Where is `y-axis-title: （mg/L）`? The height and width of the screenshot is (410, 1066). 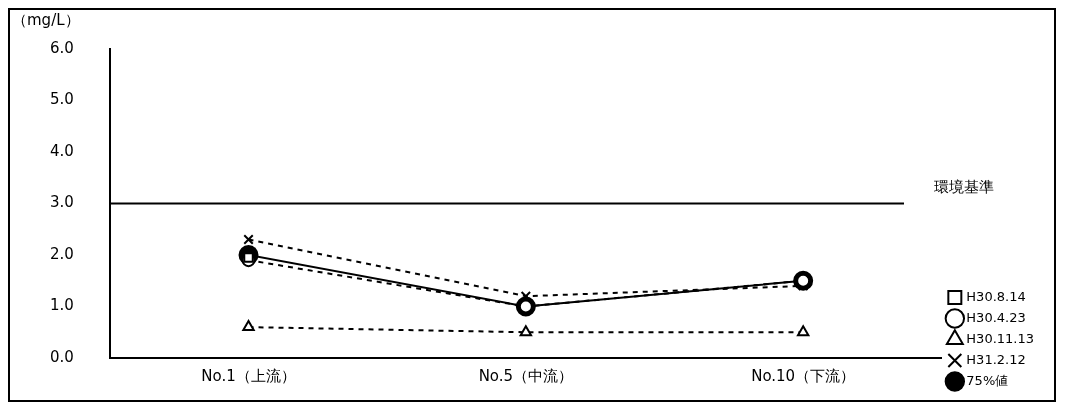 y-axis-title: （mg/L） is located at coordinates (46, 20).